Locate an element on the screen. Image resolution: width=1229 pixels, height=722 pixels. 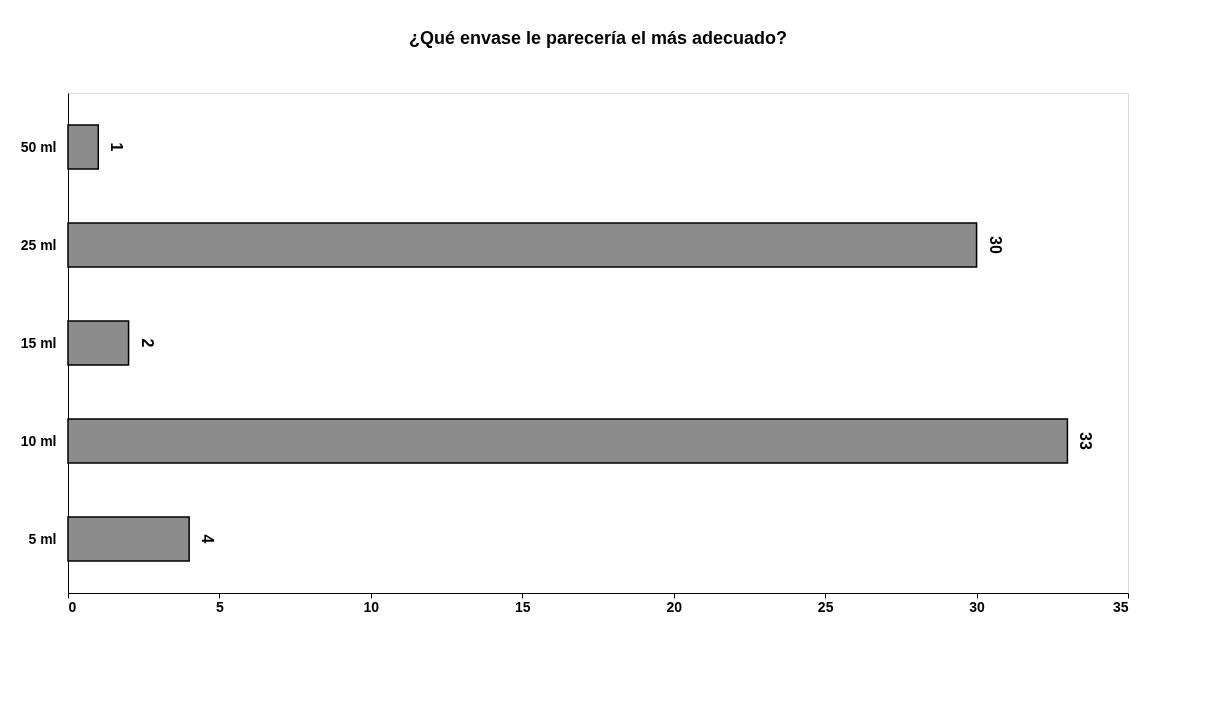
x-tick-label: 35 is located at coordinates (1120, 606).